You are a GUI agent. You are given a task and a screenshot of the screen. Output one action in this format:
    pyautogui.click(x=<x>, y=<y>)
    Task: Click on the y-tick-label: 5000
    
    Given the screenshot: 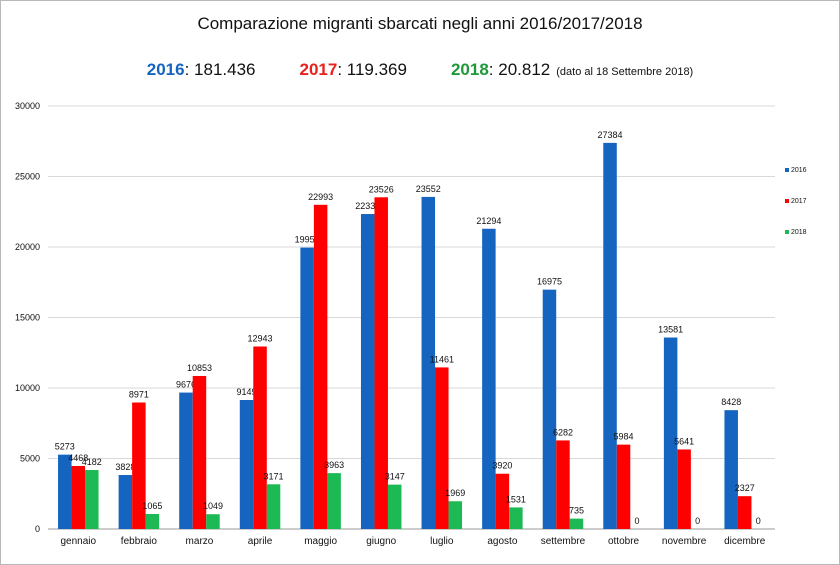 What is the action you would take?
    pyautogui.click(x=30, y=459)
    